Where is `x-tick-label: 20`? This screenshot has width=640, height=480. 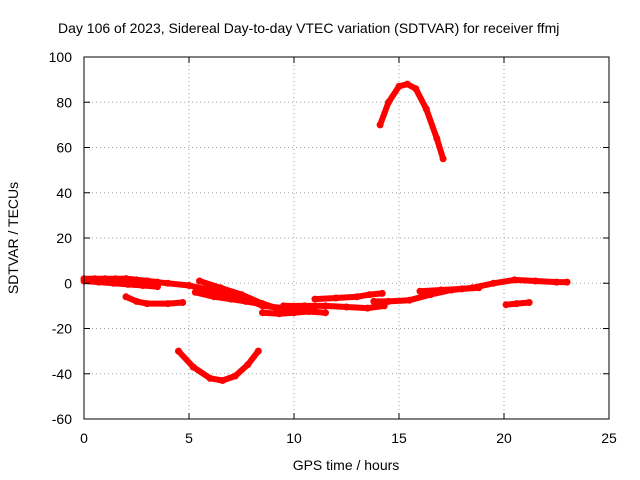
x-tick-label: 20 is located at coordinates (504, 438).